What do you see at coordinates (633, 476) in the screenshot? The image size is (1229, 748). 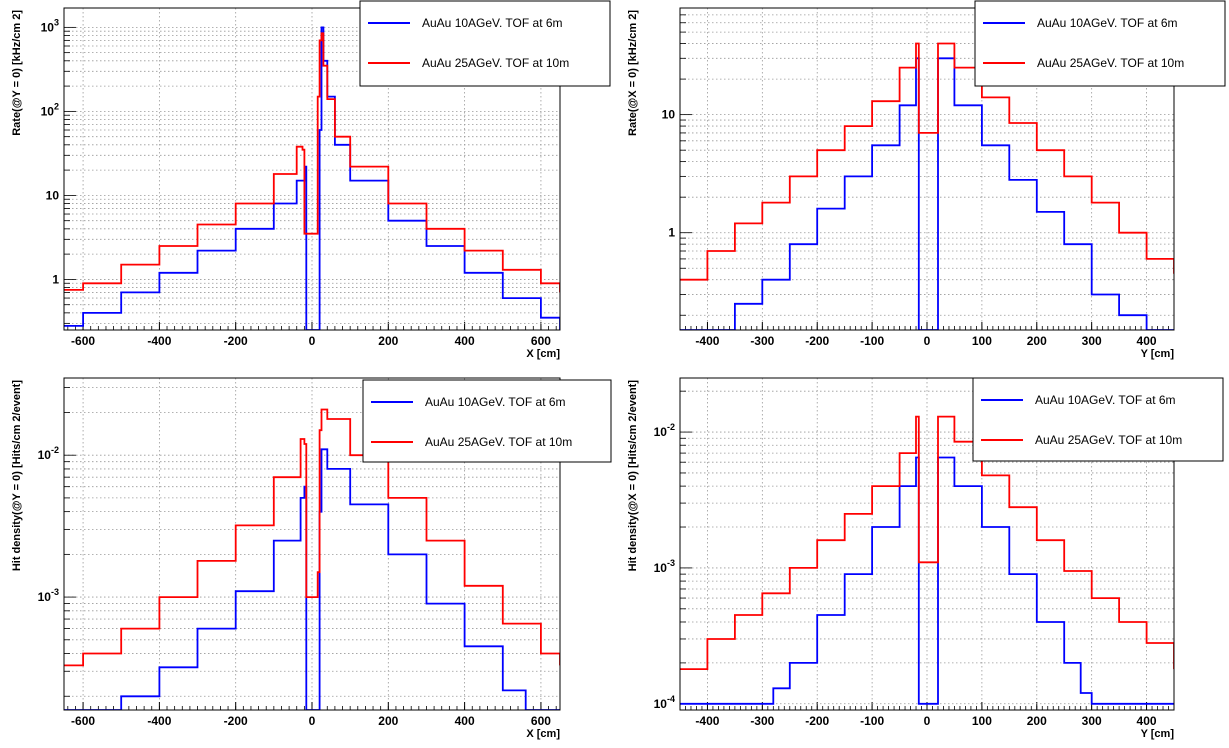 I see `y-axis-title: Hit density(@X = 0) [Hits/cm 2/event]` at bounding box center [633, 476].